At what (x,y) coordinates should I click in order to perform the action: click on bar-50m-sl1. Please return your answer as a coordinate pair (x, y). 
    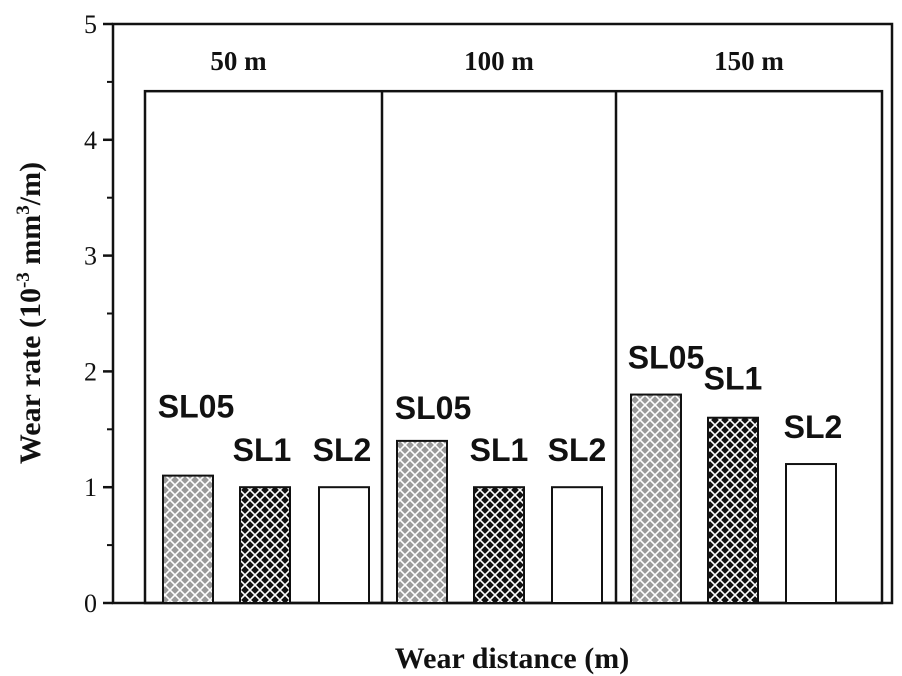
    Looking at the image, I should click on (265, 545).